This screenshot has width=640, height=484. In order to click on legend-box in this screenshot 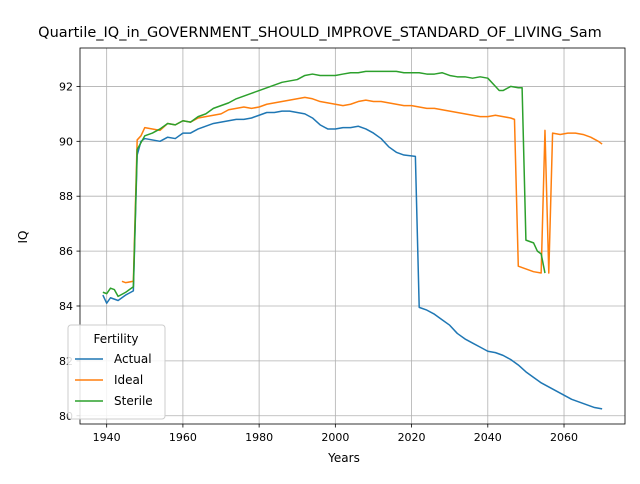, I will do `click(116, 372)`.